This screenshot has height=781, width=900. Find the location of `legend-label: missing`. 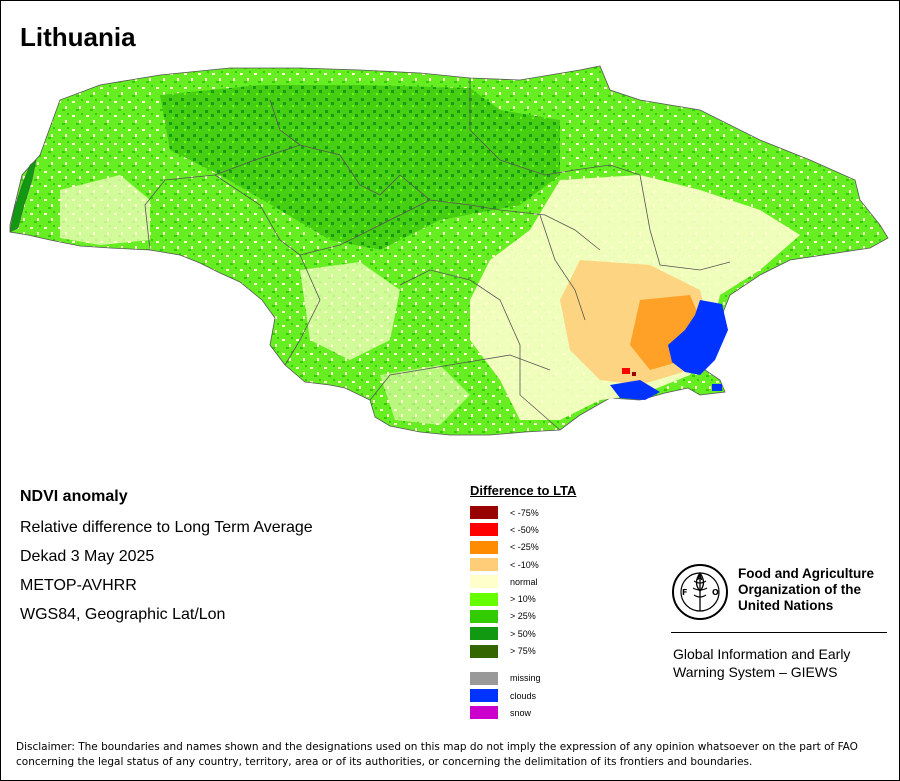

legend-label: missing is located at coordinates (525, 678).